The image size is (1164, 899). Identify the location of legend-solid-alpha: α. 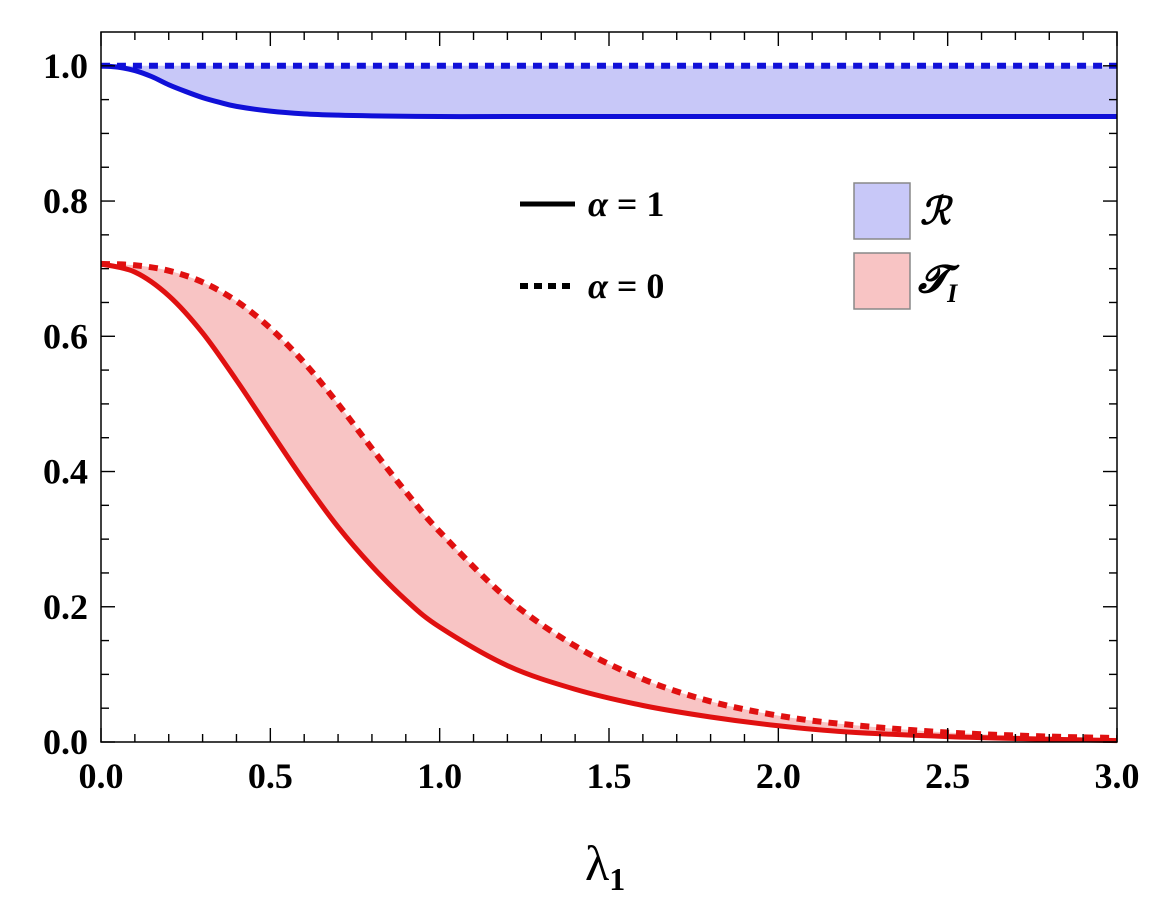
(598, 204).